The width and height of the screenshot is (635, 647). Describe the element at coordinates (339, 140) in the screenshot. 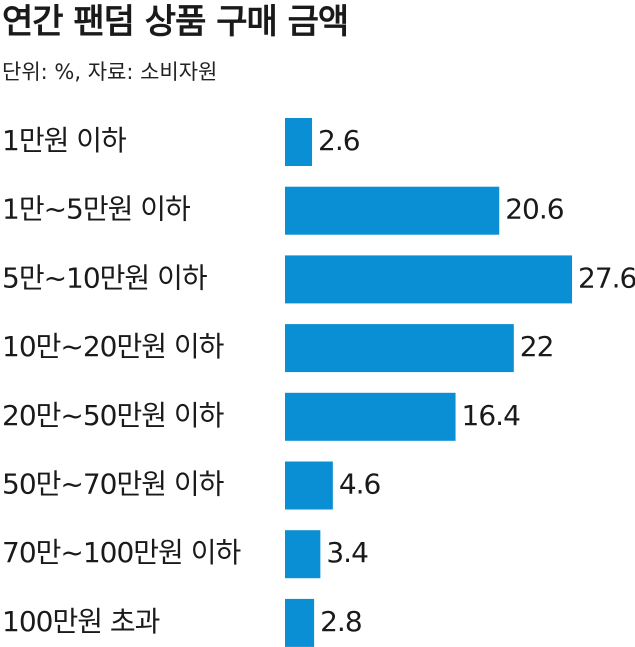

I see `value-label: 2.6` at that location.